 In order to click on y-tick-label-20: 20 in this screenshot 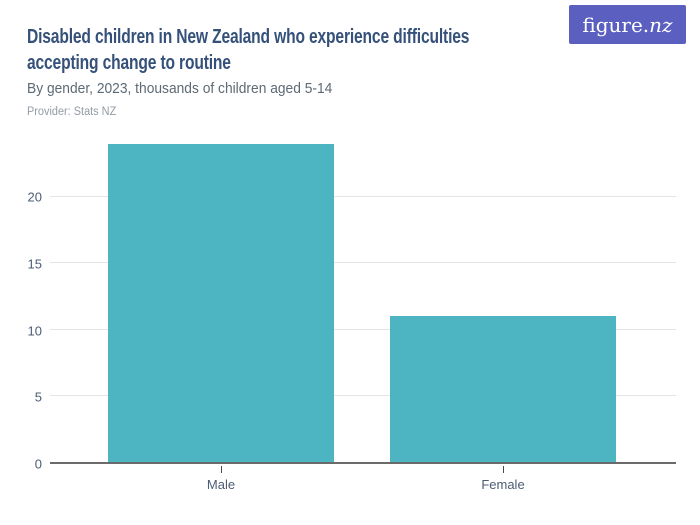, I will do `click(34, 197)`.